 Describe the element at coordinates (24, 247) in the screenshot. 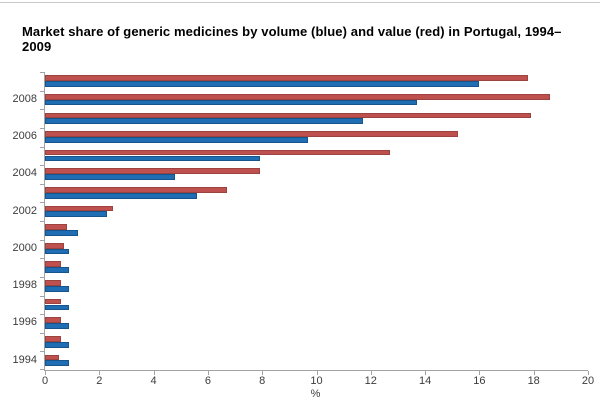

I see `y-tick-label-2000: 2000` at that location.